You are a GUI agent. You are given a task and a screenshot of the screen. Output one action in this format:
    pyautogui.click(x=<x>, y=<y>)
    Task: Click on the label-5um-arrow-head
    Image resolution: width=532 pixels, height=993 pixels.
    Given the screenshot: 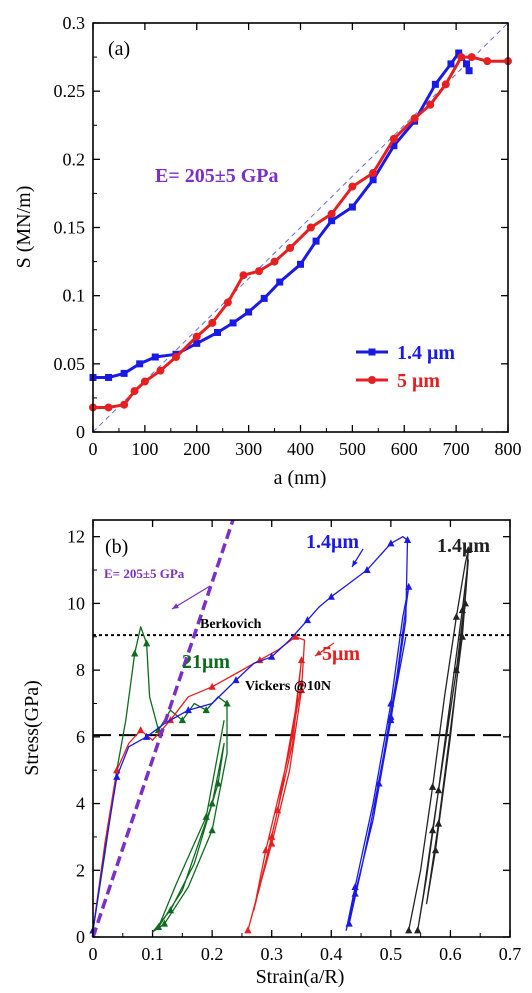 What is the action you would take?
    pyautogui.click(x=318, y=653)
    